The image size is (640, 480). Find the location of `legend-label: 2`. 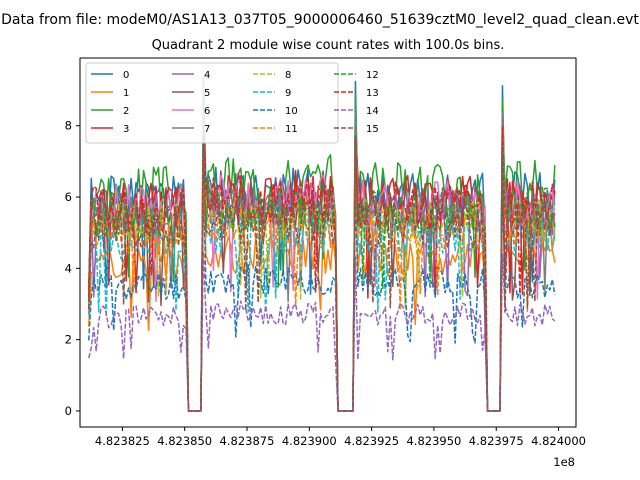

legend-label: 2 is located at coordinates (126, 111).